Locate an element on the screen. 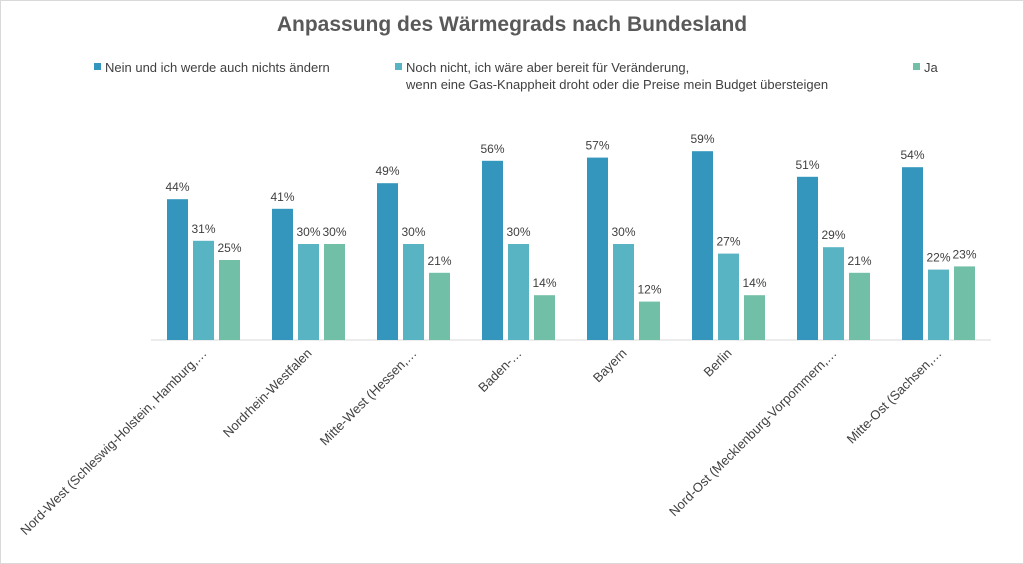 Image resolution: width=1024 pixels, height=564 pixels. data-label-s0-c4: 57% is located at coordinates (597, 146).